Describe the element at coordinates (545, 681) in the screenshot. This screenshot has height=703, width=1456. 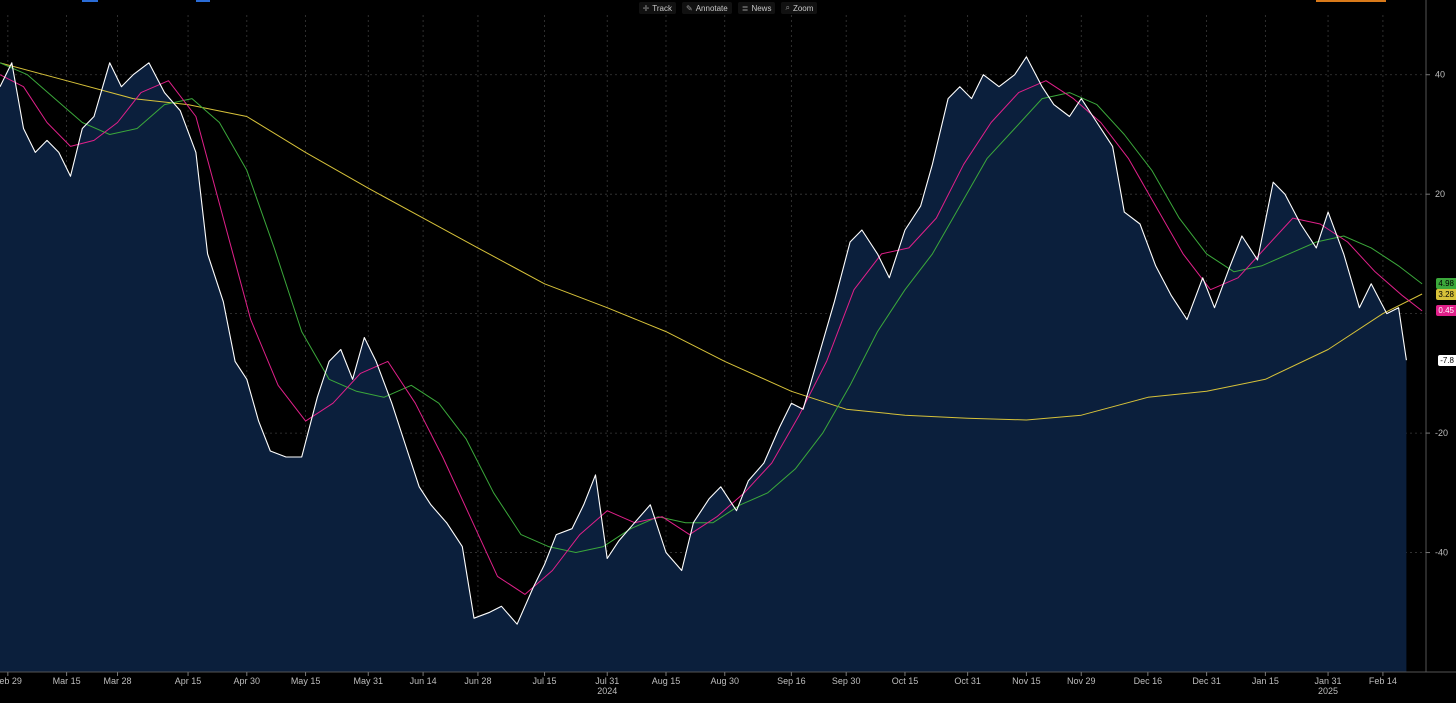
I see `x-tick-label: Jul 15` at that location.